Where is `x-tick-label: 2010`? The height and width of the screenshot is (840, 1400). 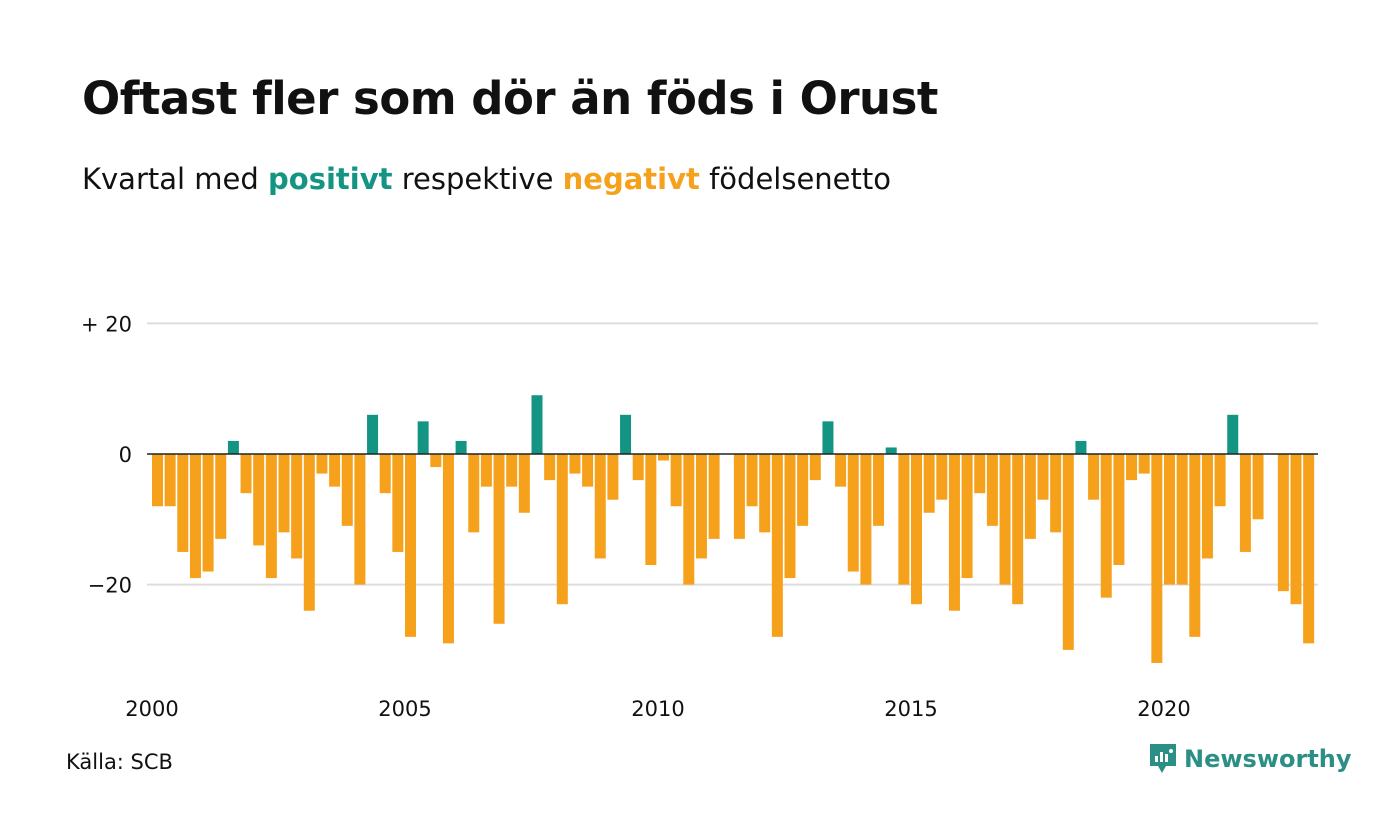 x-tick-label: 2010 is located at coordinates (657, 709).